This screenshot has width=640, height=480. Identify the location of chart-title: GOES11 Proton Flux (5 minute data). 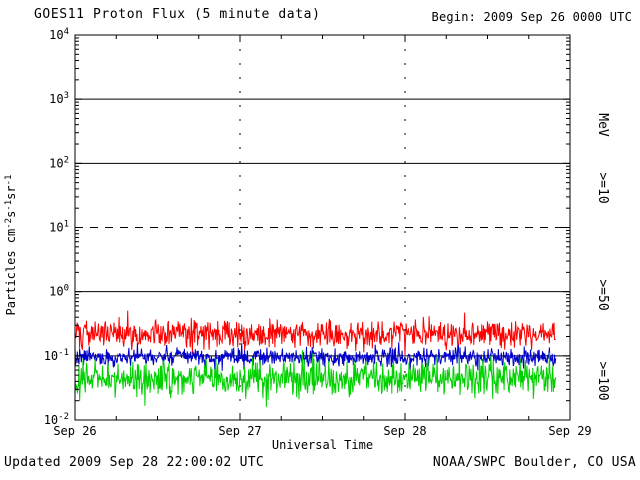
(177, 14).